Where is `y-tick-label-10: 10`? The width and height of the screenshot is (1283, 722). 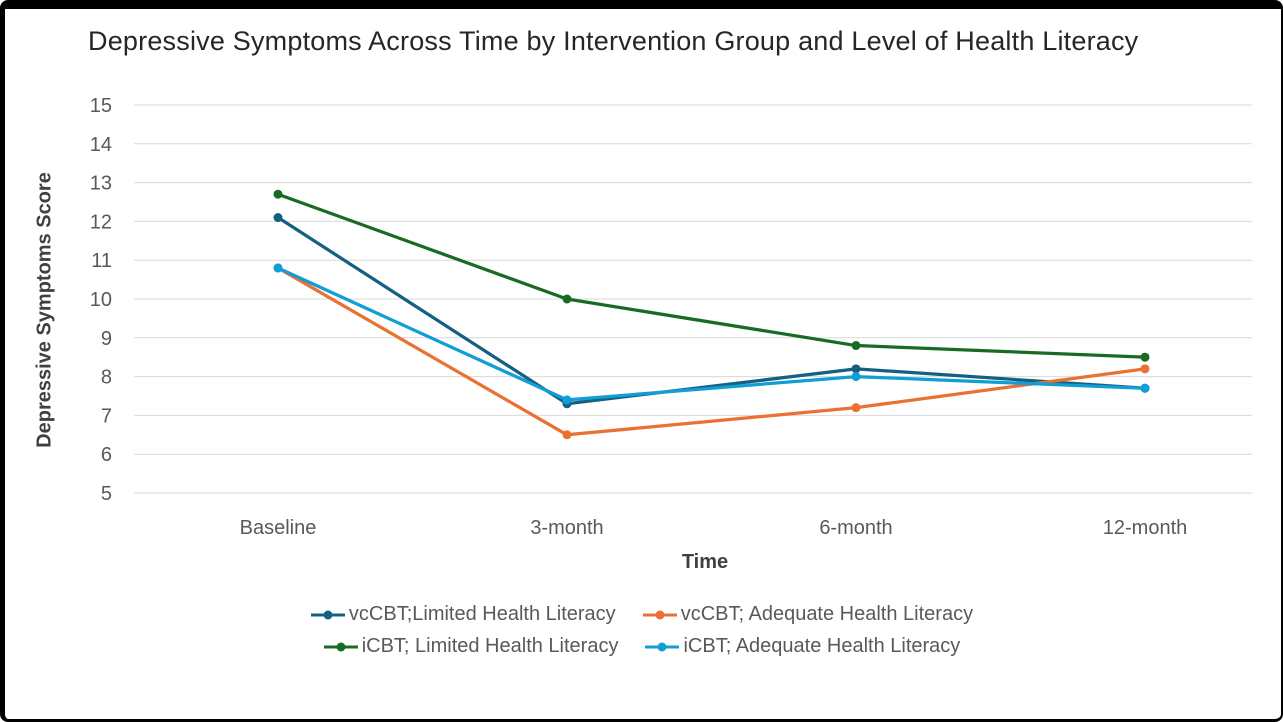 y-tick-label-10: 10 is located at coordinates (101, 300).